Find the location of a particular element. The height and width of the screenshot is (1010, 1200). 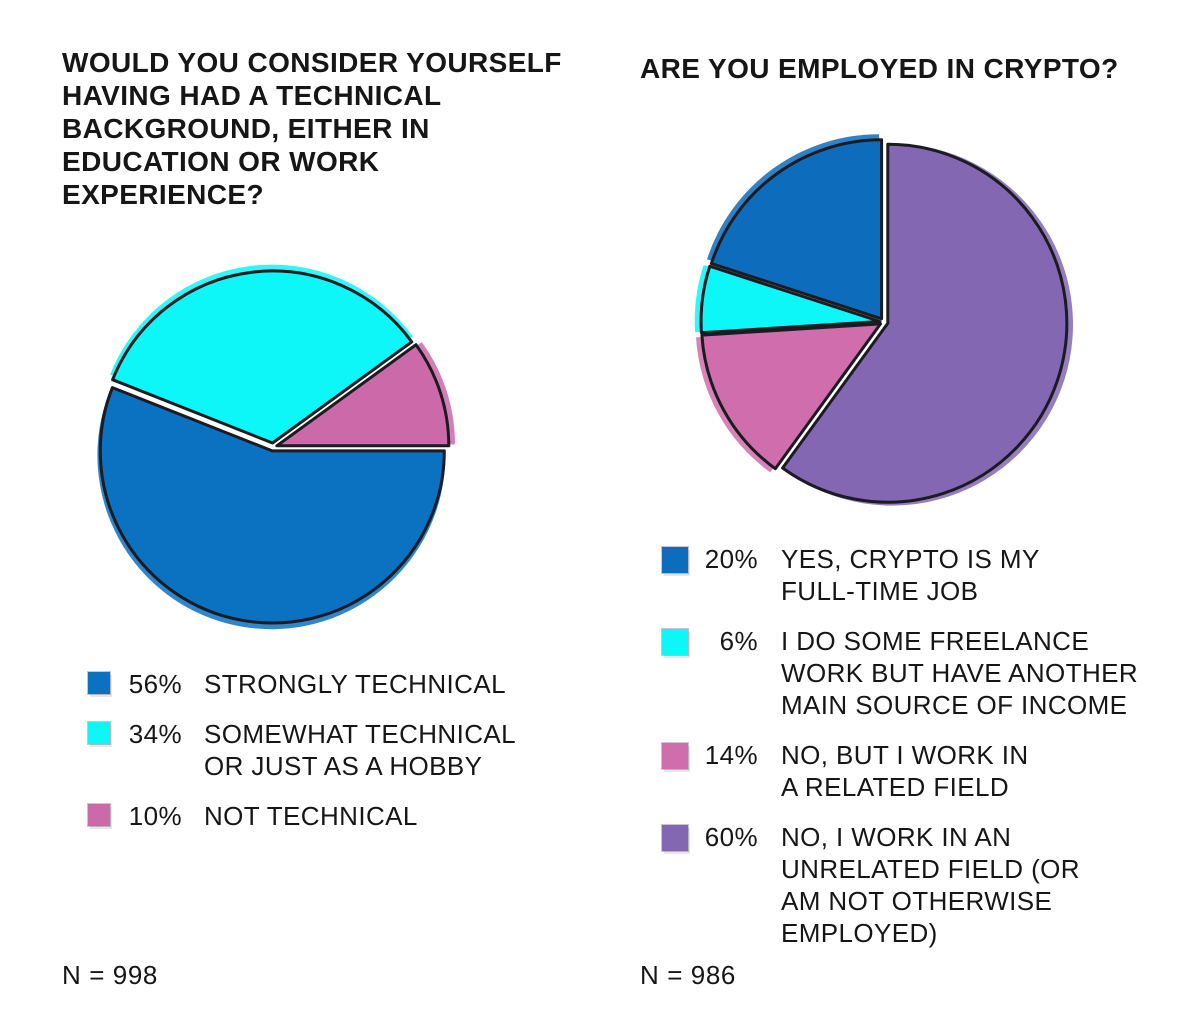

legend-row: 56% STRONGLY TECHNICAL is located at coordinates (333, 684).